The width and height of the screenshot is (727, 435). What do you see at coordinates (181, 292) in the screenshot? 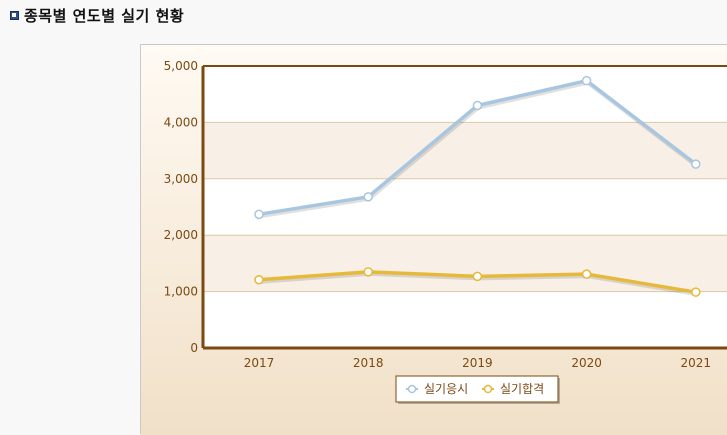
I see `y-tick-label: 1,000` at bounding box center [181, 292].